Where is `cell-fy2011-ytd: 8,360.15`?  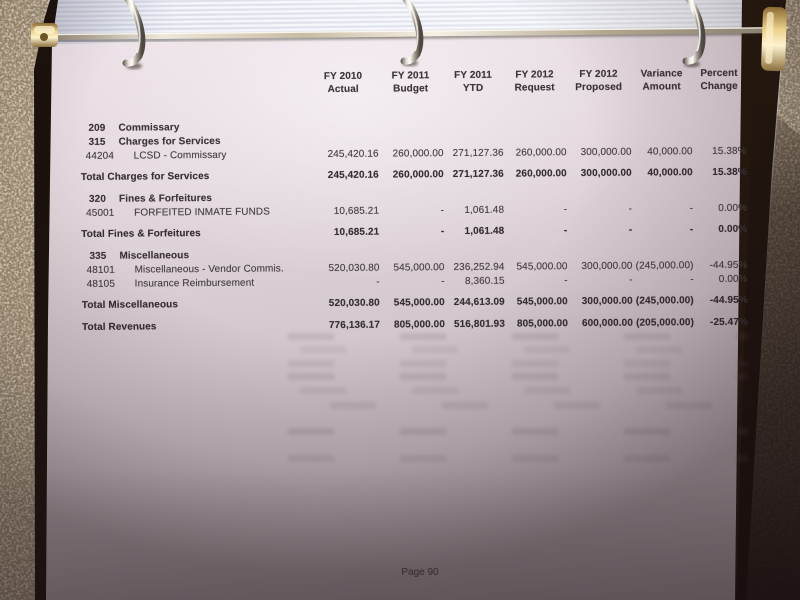 cell-fy2011-ytd: 8,360.15 is located at coordinates (484, 281).